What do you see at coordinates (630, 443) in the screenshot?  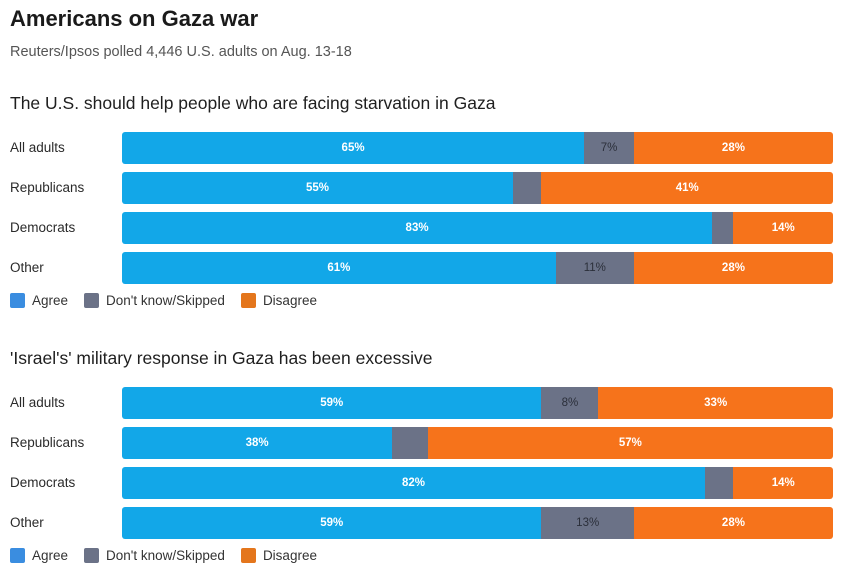 I see `bar-segment-disagree: 57%` at bounding box center [630, 443].